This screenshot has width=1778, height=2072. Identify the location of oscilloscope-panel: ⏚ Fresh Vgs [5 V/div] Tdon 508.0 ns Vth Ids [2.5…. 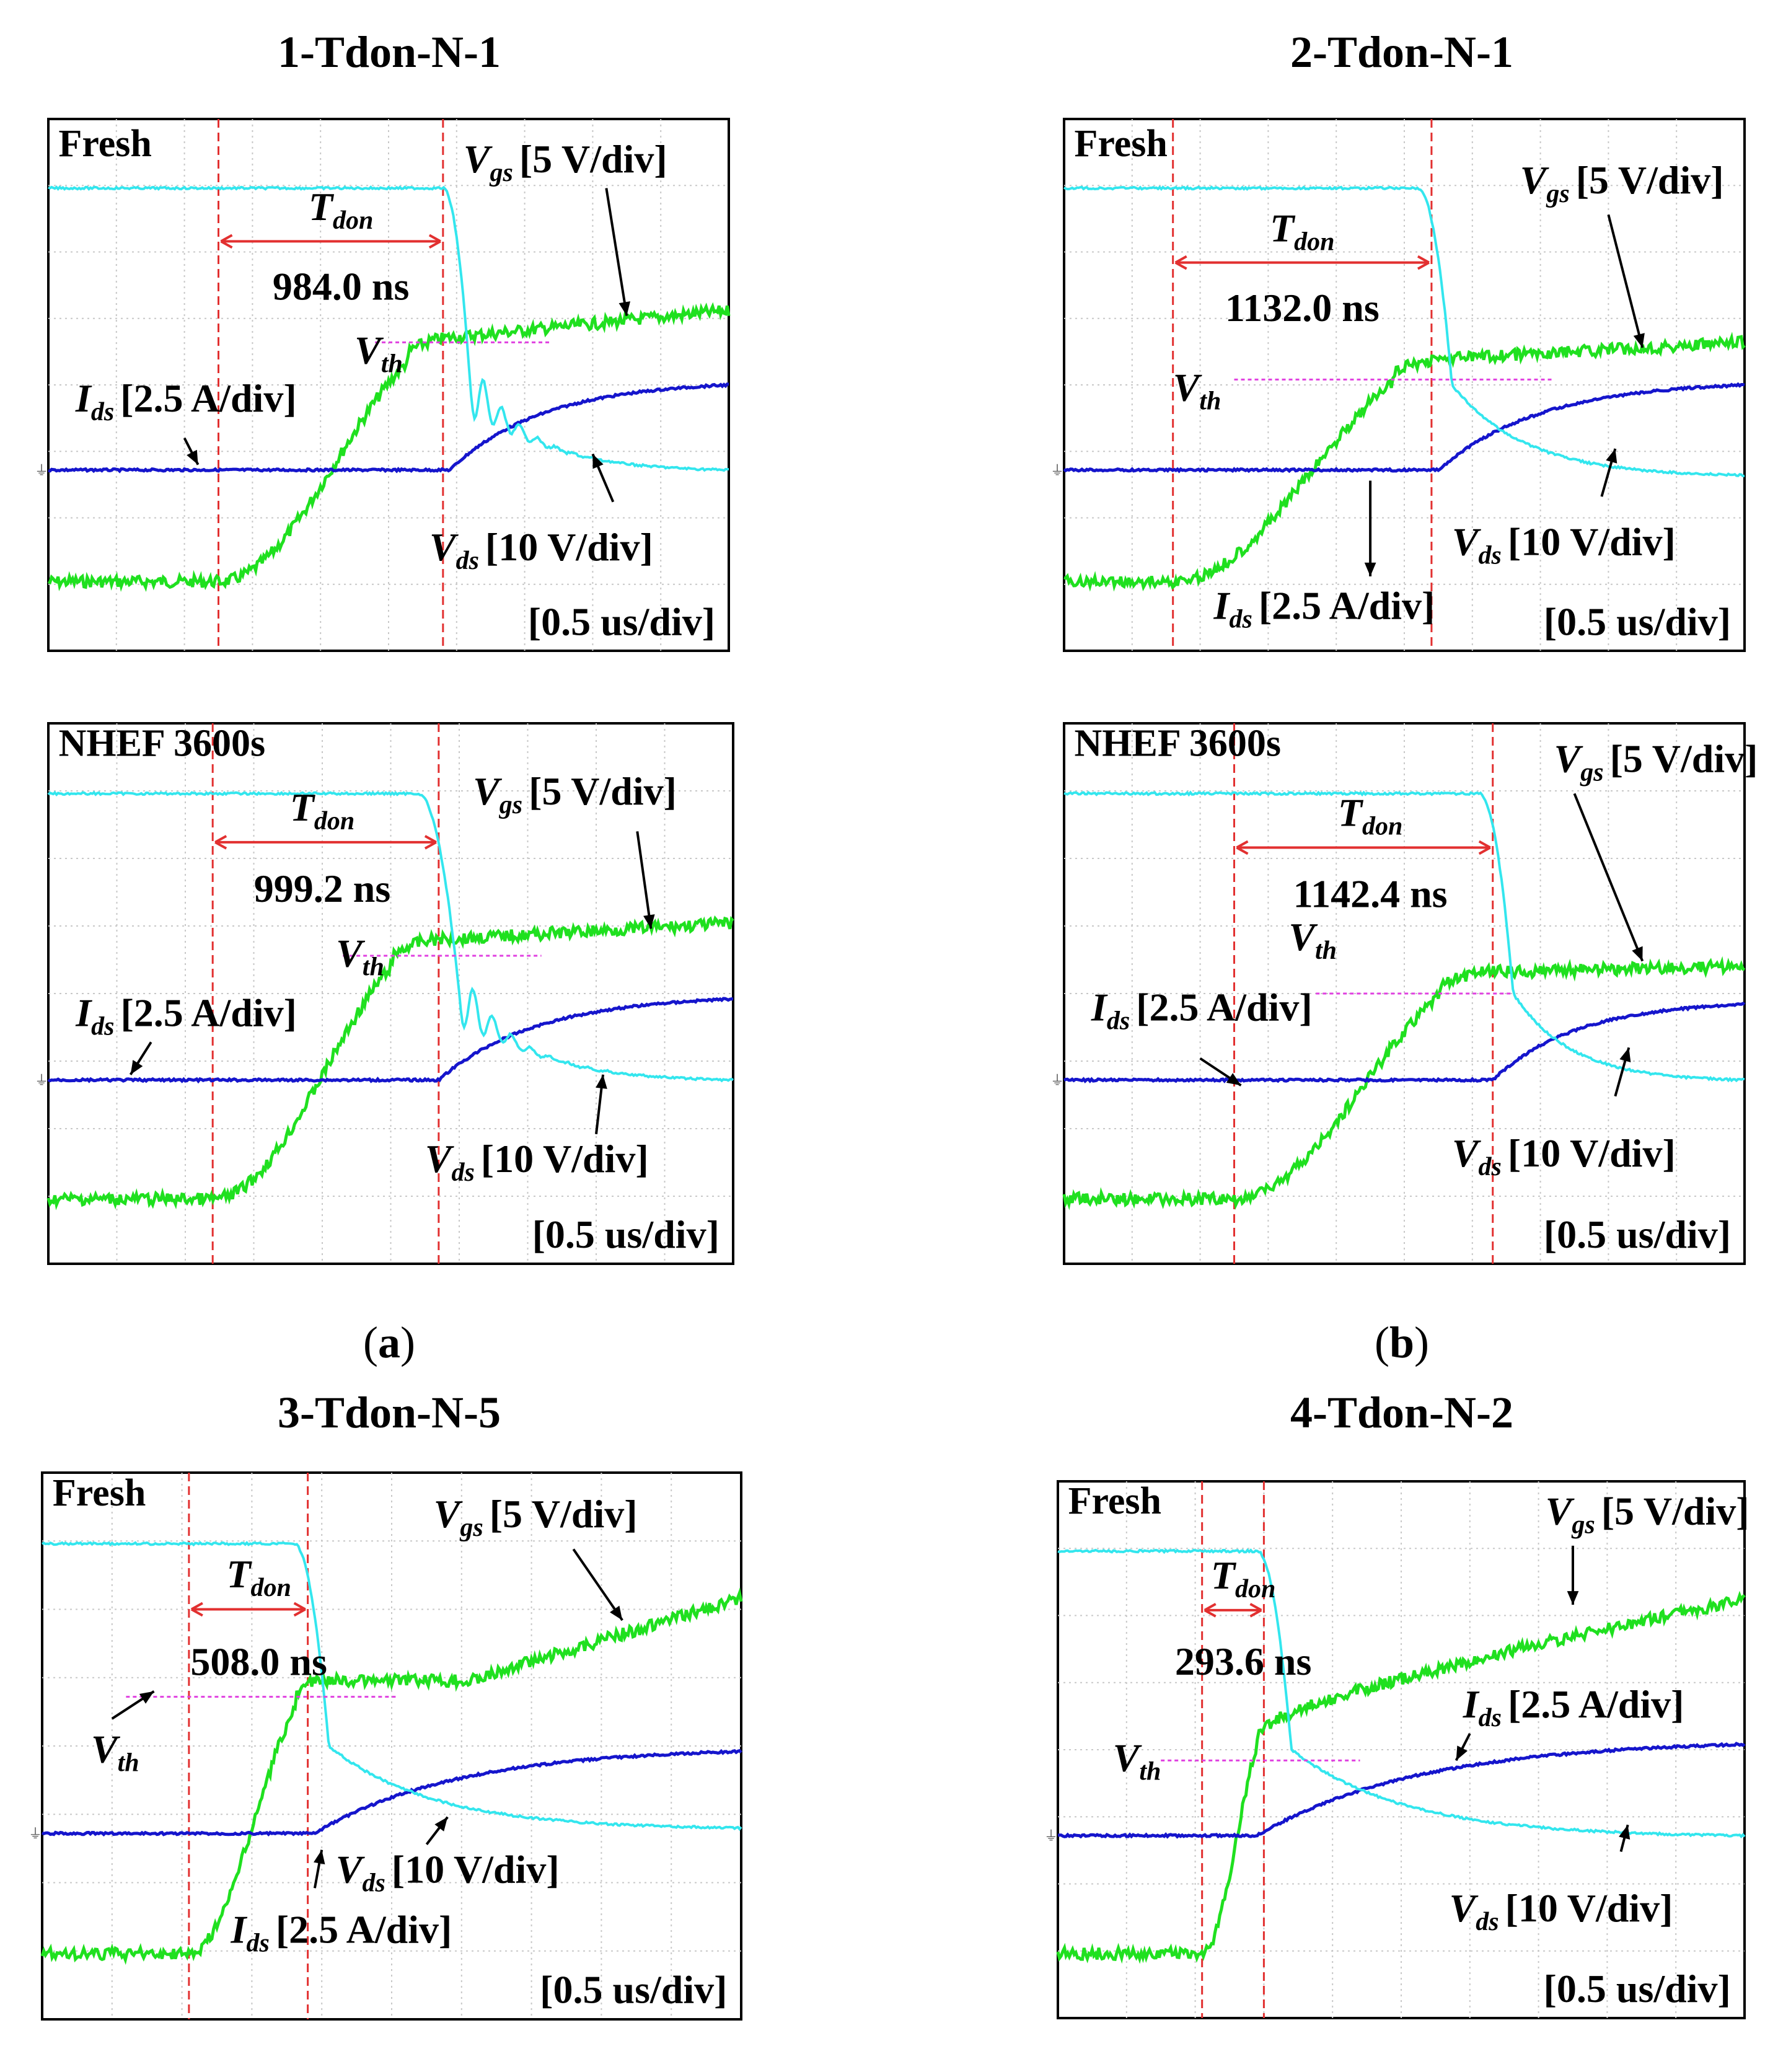
(386, 1746).